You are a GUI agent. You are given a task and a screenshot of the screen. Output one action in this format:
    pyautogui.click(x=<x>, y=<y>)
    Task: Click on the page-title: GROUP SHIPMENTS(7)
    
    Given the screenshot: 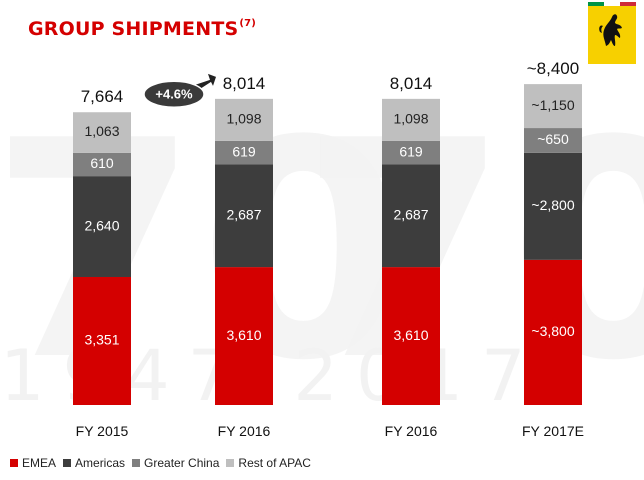 What is the action you would take?
    pyautogui.click(x=142, y=29)
    